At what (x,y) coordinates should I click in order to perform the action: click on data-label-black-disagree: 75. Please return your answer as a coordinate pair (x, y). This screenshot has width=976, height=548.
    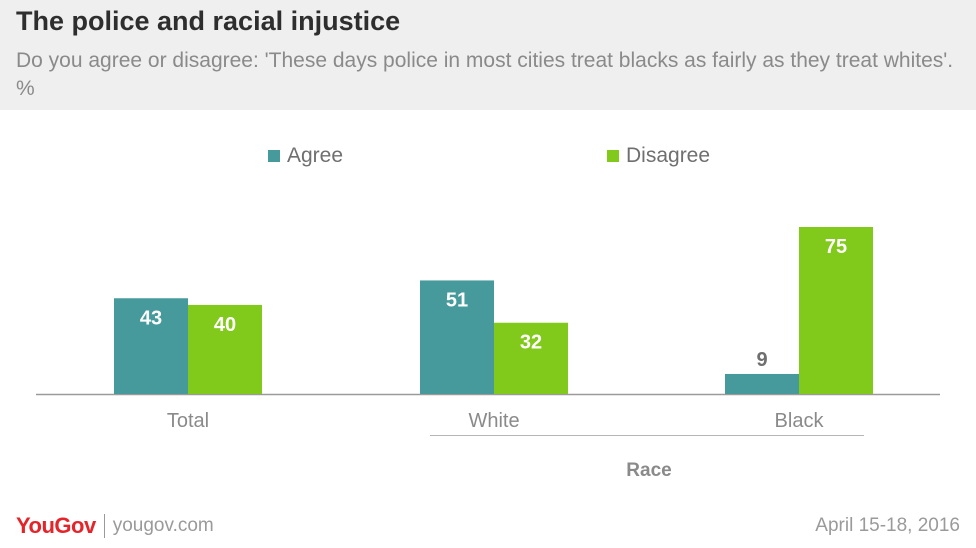
    Looking at the image, I should click on (836, 247).